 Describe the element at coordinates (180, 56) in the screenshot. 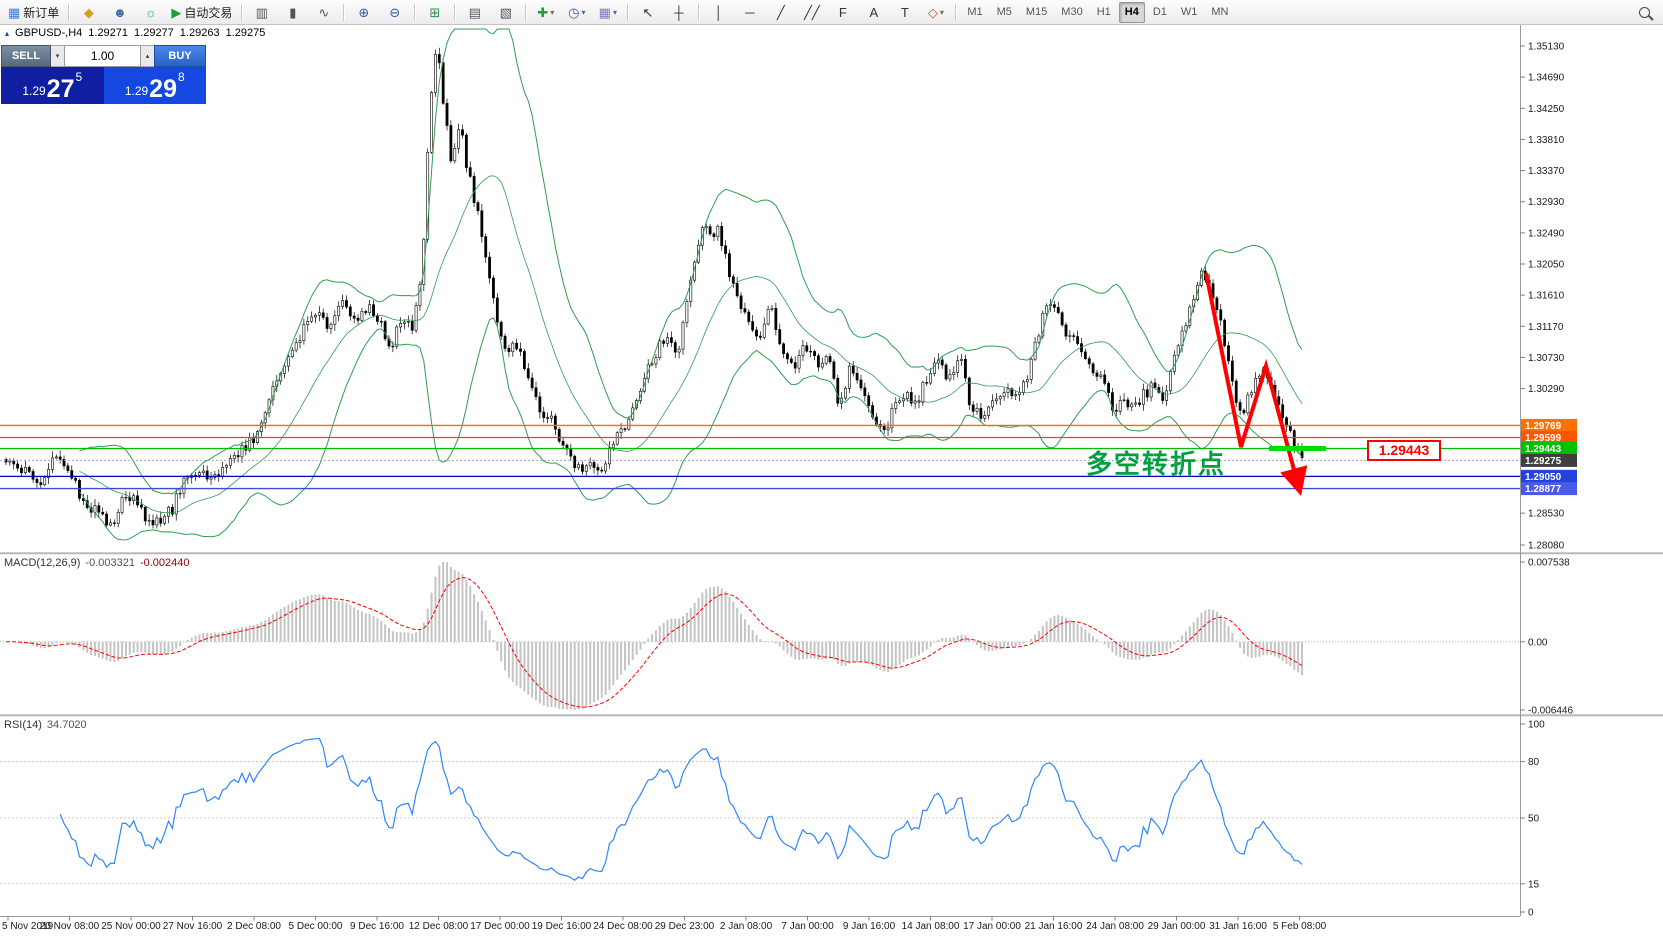

I see `buy-button: BUY` at that location.